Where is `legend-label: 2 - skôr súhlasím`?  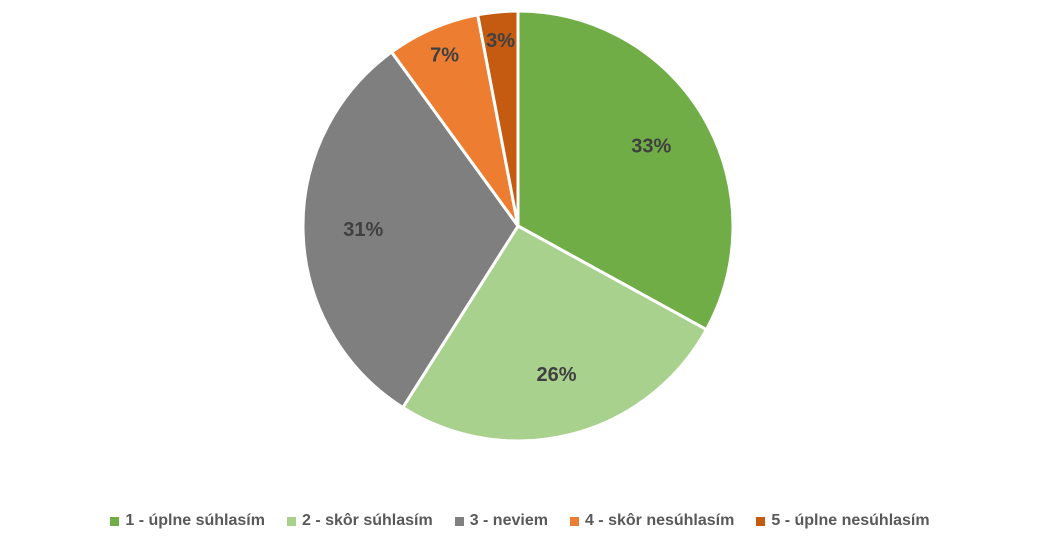
legend-label: 2 - skôr súhlasím is located at coordinates (367, 520).